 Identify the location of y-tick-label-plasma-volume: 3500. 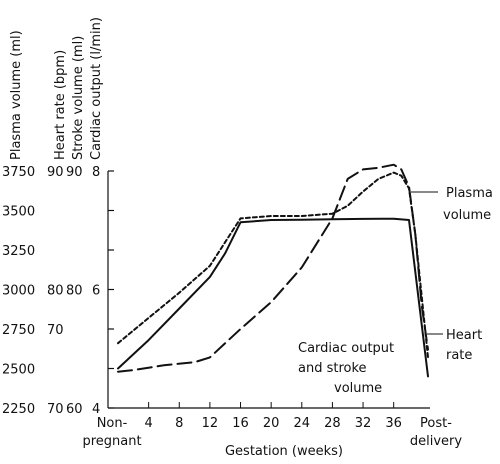
(18, 212).